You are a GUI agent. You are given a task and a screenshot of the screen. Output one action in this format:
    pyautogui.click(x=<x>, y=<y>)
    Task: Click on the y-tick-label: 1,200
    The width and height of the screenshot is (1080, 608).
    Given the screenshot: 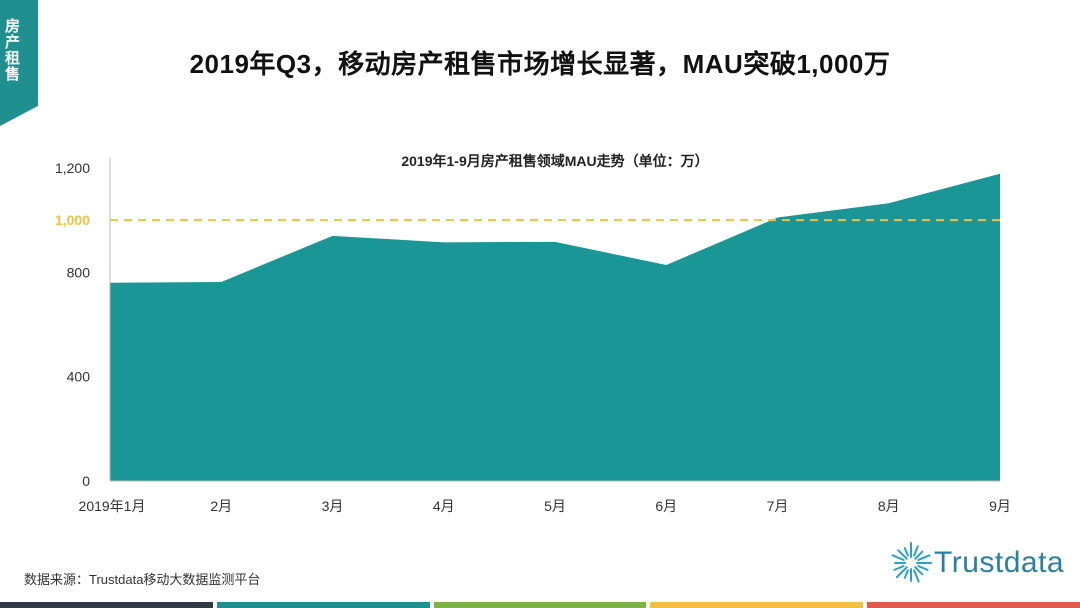 What is the action you would take?
    pyautogui.click(x=72, y=168)
    